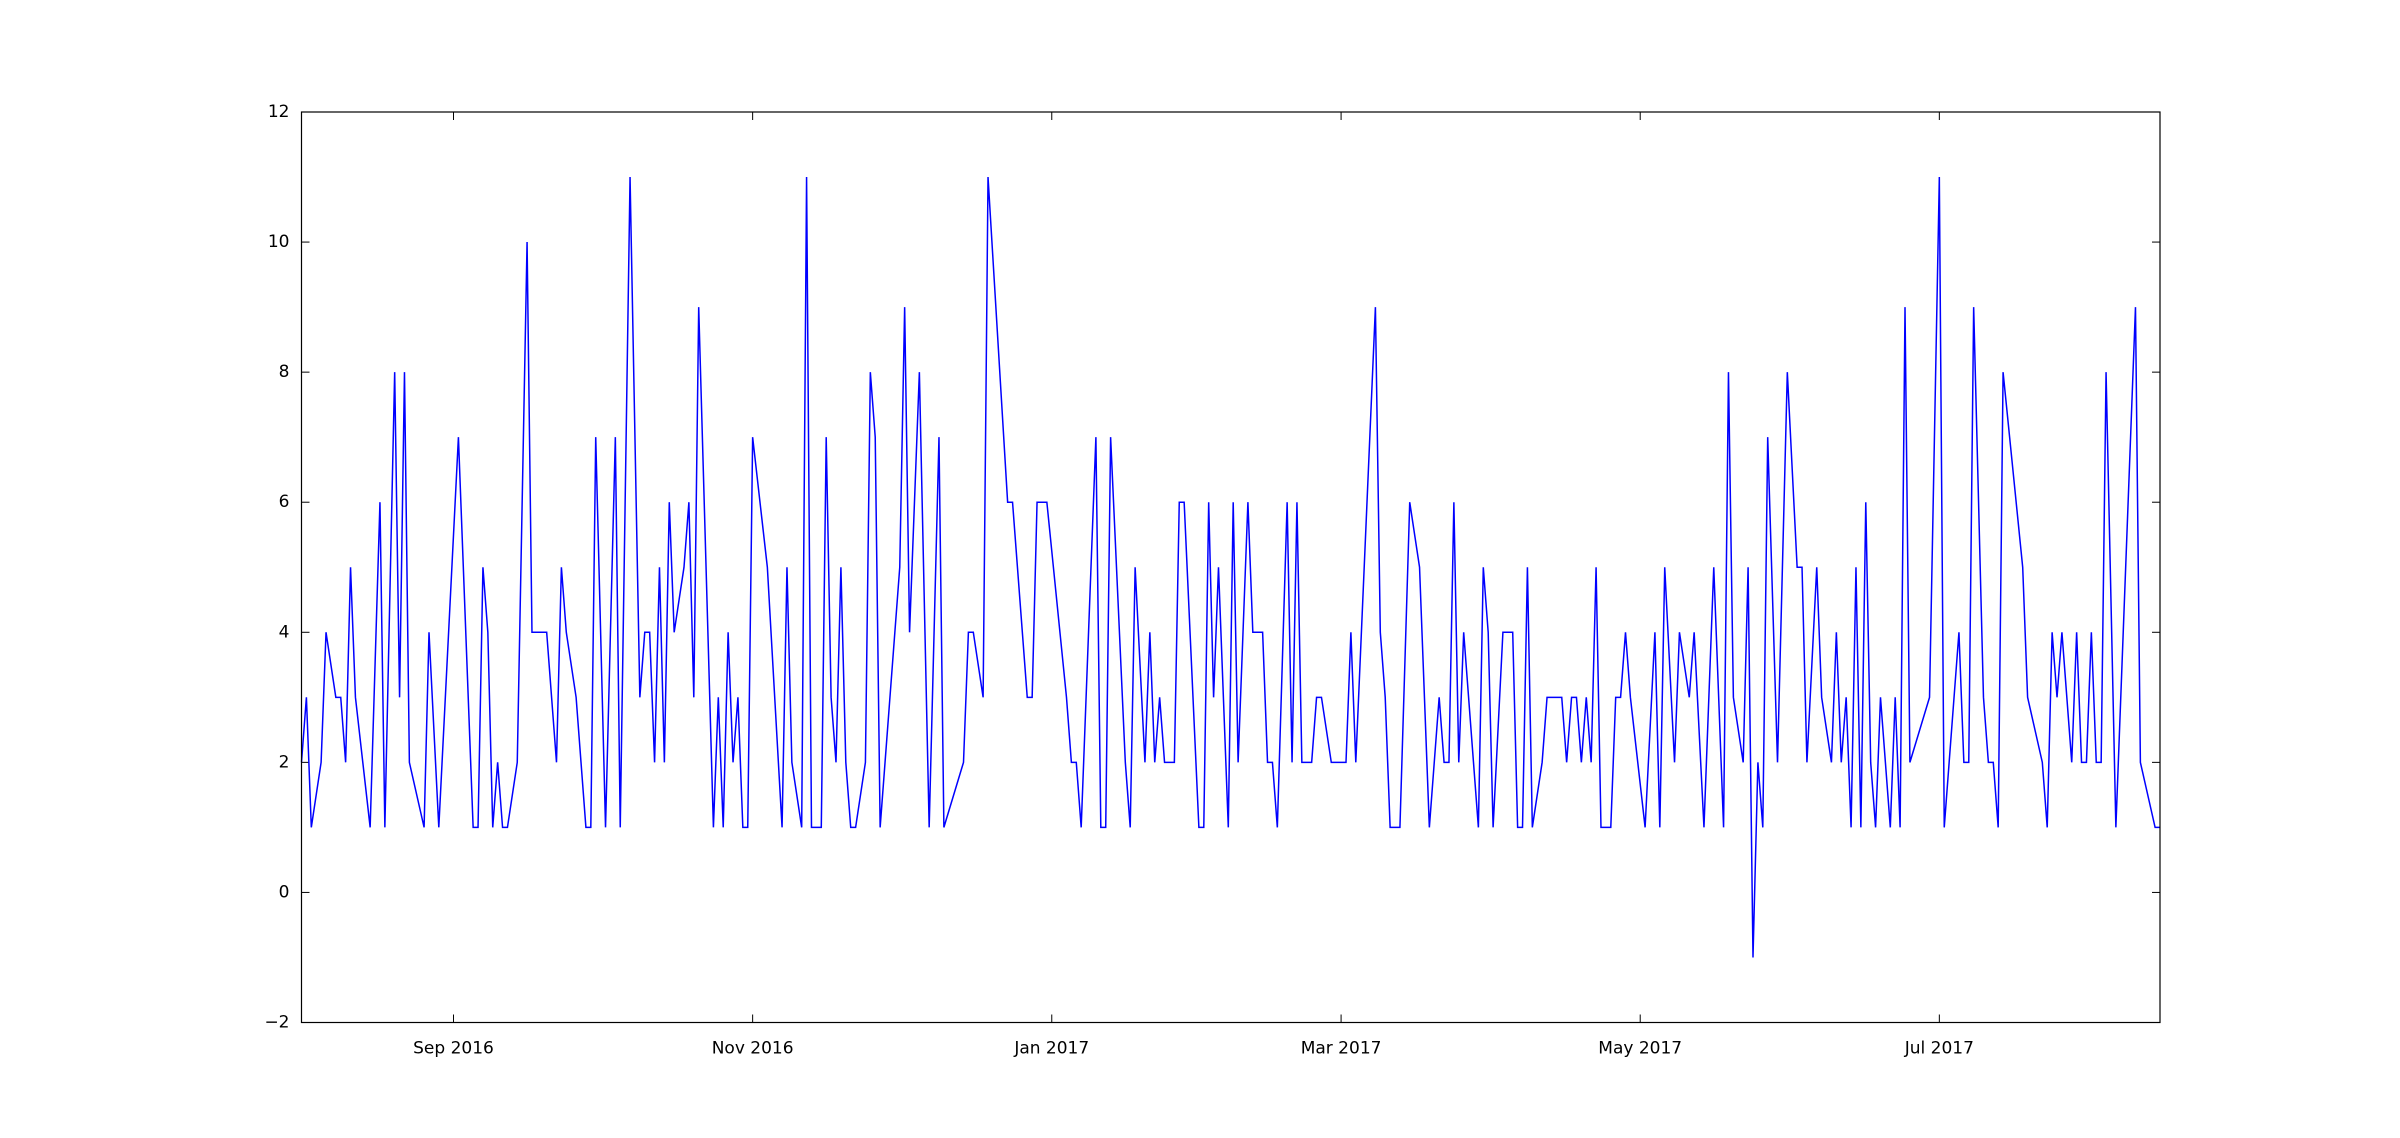 The image size is (2400, 1138). Describe the element at coordinates (276, 1023) in the screenshot. I see `y-tick-label: −2` at that location.